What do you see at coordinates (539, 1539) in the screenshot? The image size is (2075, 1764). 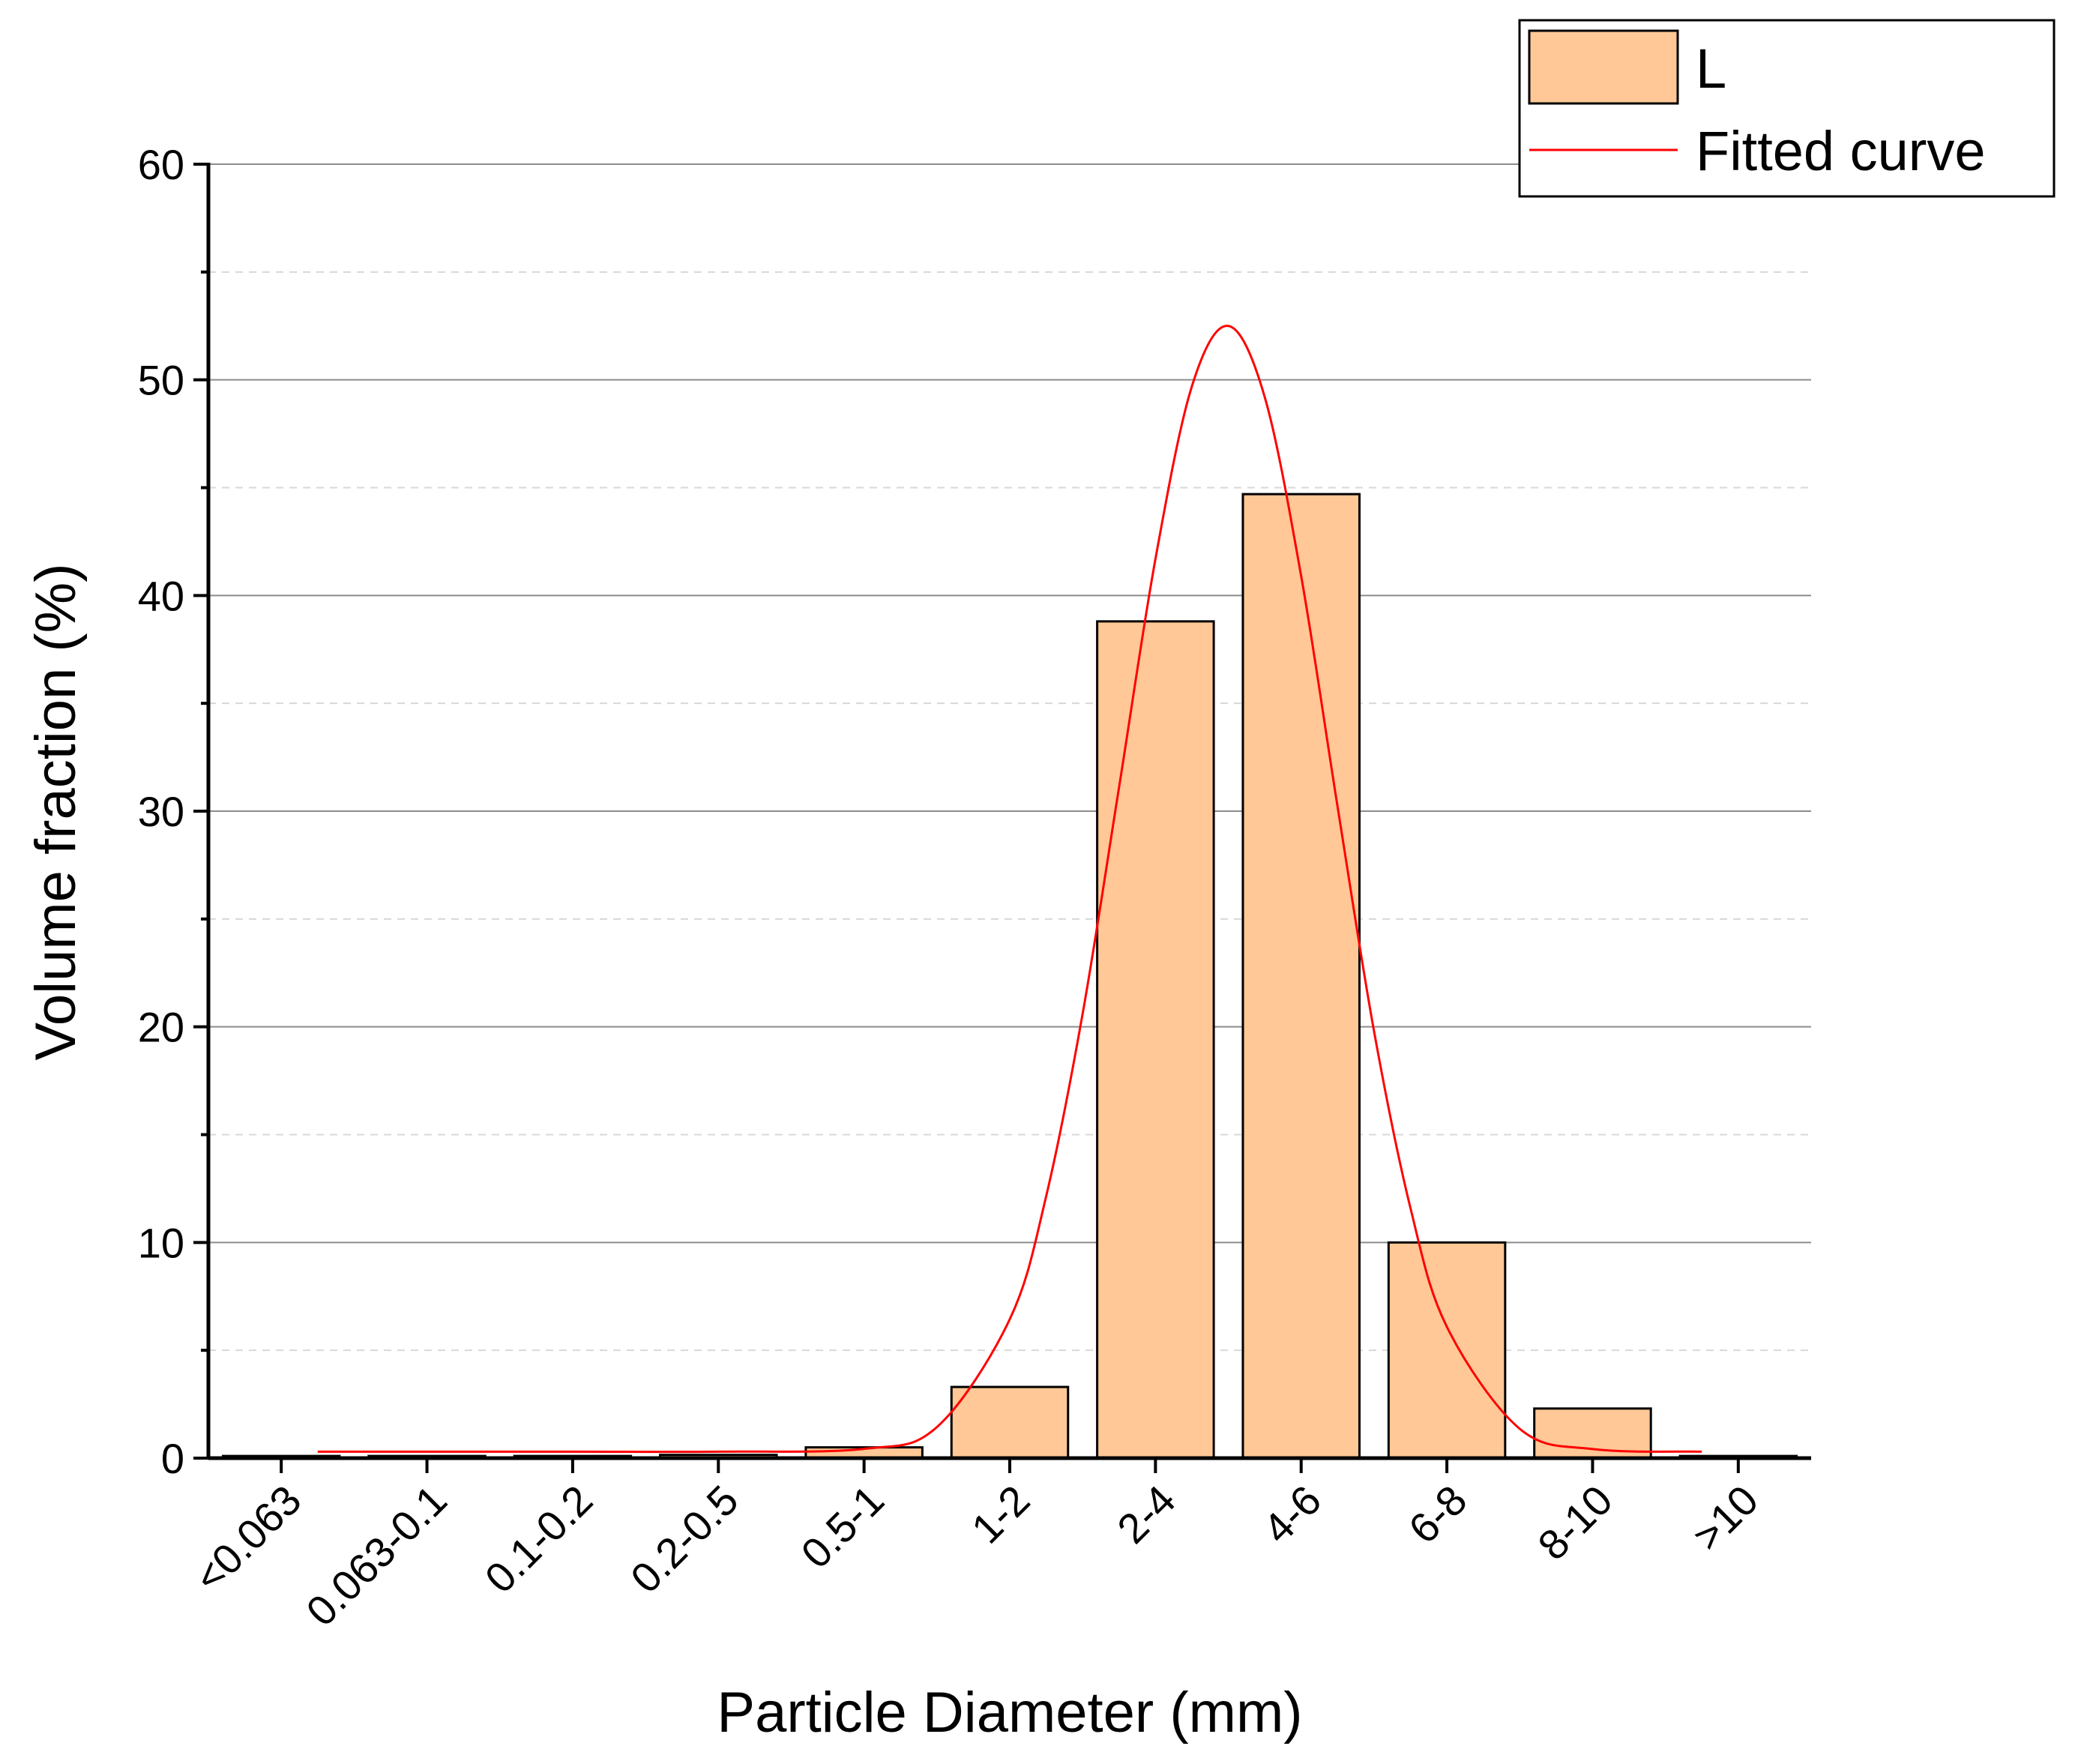 I see `x-tick-label: 0.1-0.2` at bounding box center [539, 1539].